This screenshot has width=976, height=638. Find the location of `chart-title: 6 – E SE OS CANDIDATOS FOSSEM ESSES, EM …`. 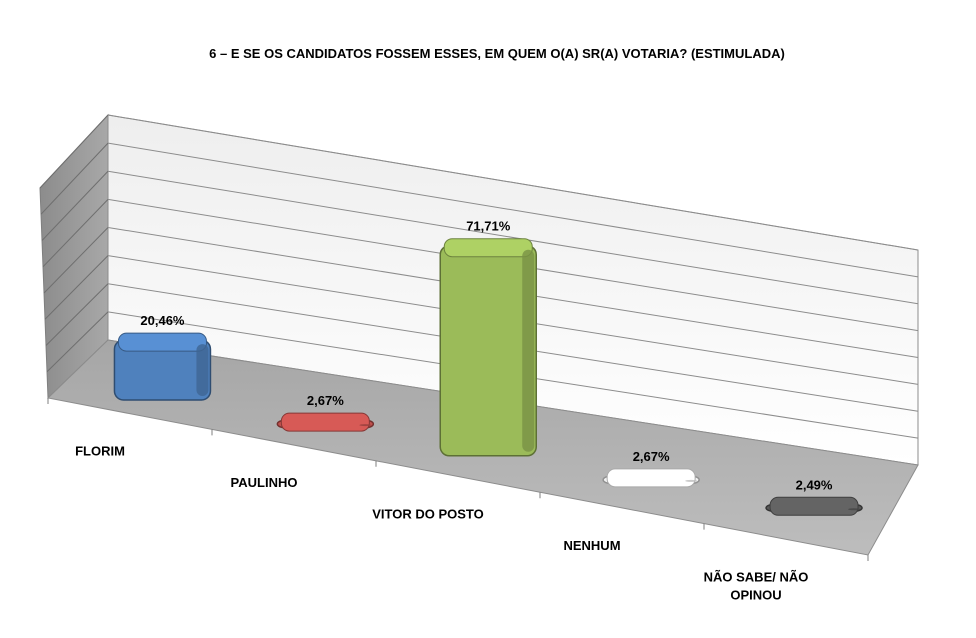

chart-title: 6 – E SE OS CANDIDATOS FOSSEM ESSES, EM … is located at coordinates (497, 53).